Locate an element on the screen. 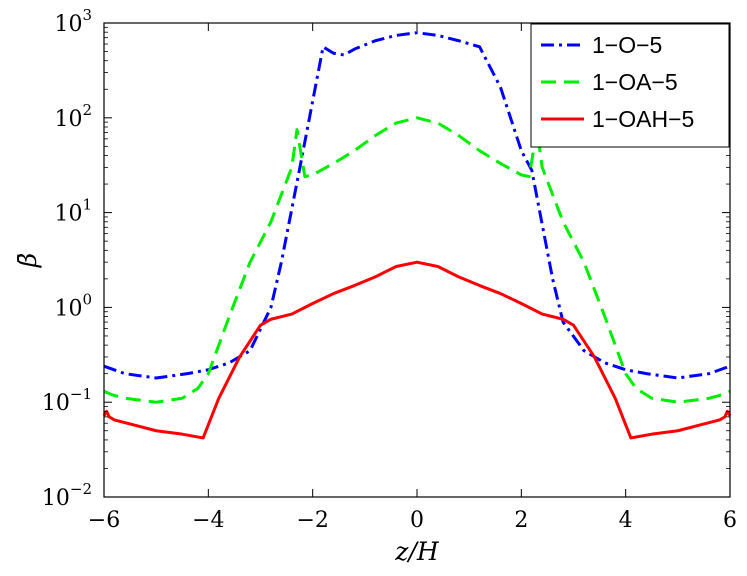 The width and height of the screenshot is (747, 576). y-tick-label: 10² is located at coordinates (73, 116).